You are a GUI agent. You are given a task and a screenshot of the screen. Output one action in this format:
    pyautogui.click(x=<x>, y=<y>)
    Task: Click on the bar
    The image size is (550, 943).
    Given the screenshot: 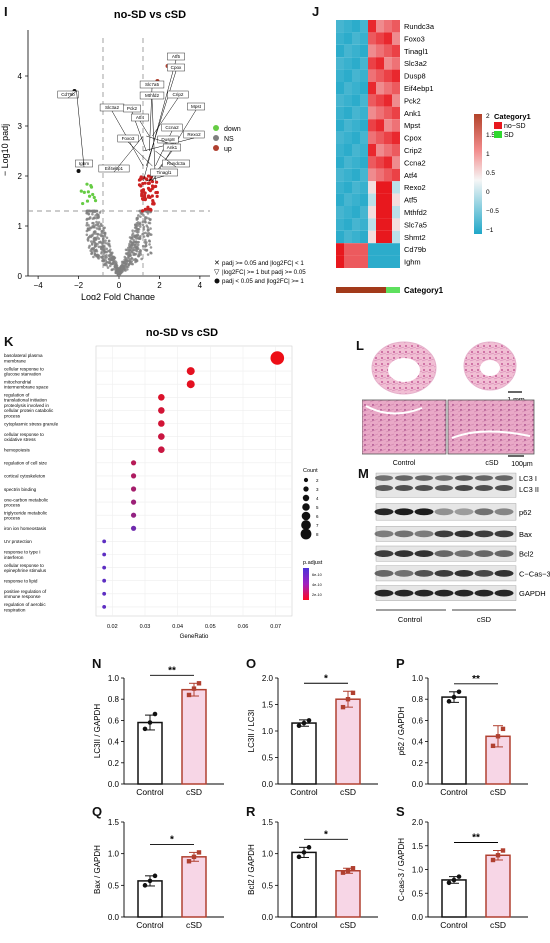 What is the action you would take?
    pyautogui.click(x=454, y=740)
    